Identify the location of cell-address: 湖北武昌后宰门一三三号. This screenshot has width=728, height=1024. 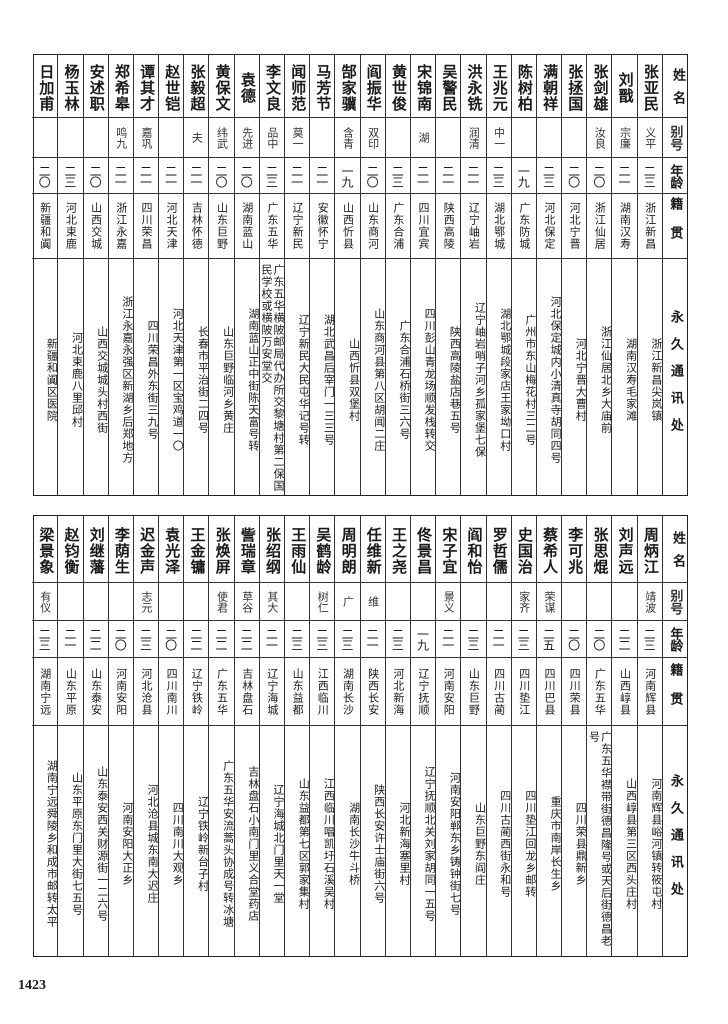
(328, 379).